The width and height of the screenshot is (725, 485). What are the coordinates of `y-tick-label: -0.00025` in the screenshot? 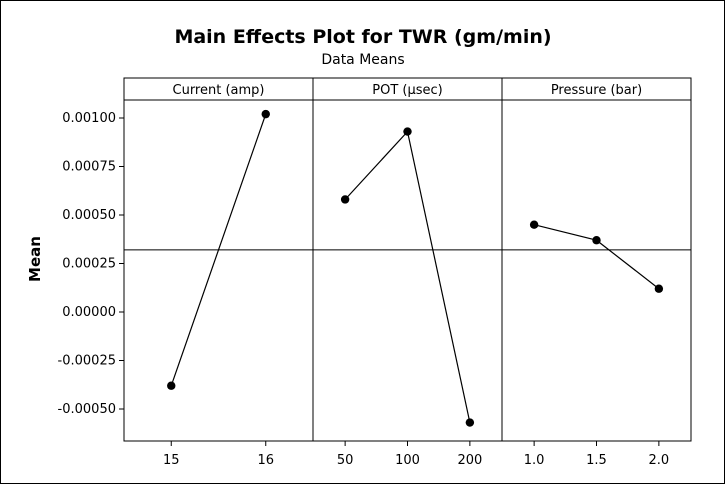 It's located at (87, 361).